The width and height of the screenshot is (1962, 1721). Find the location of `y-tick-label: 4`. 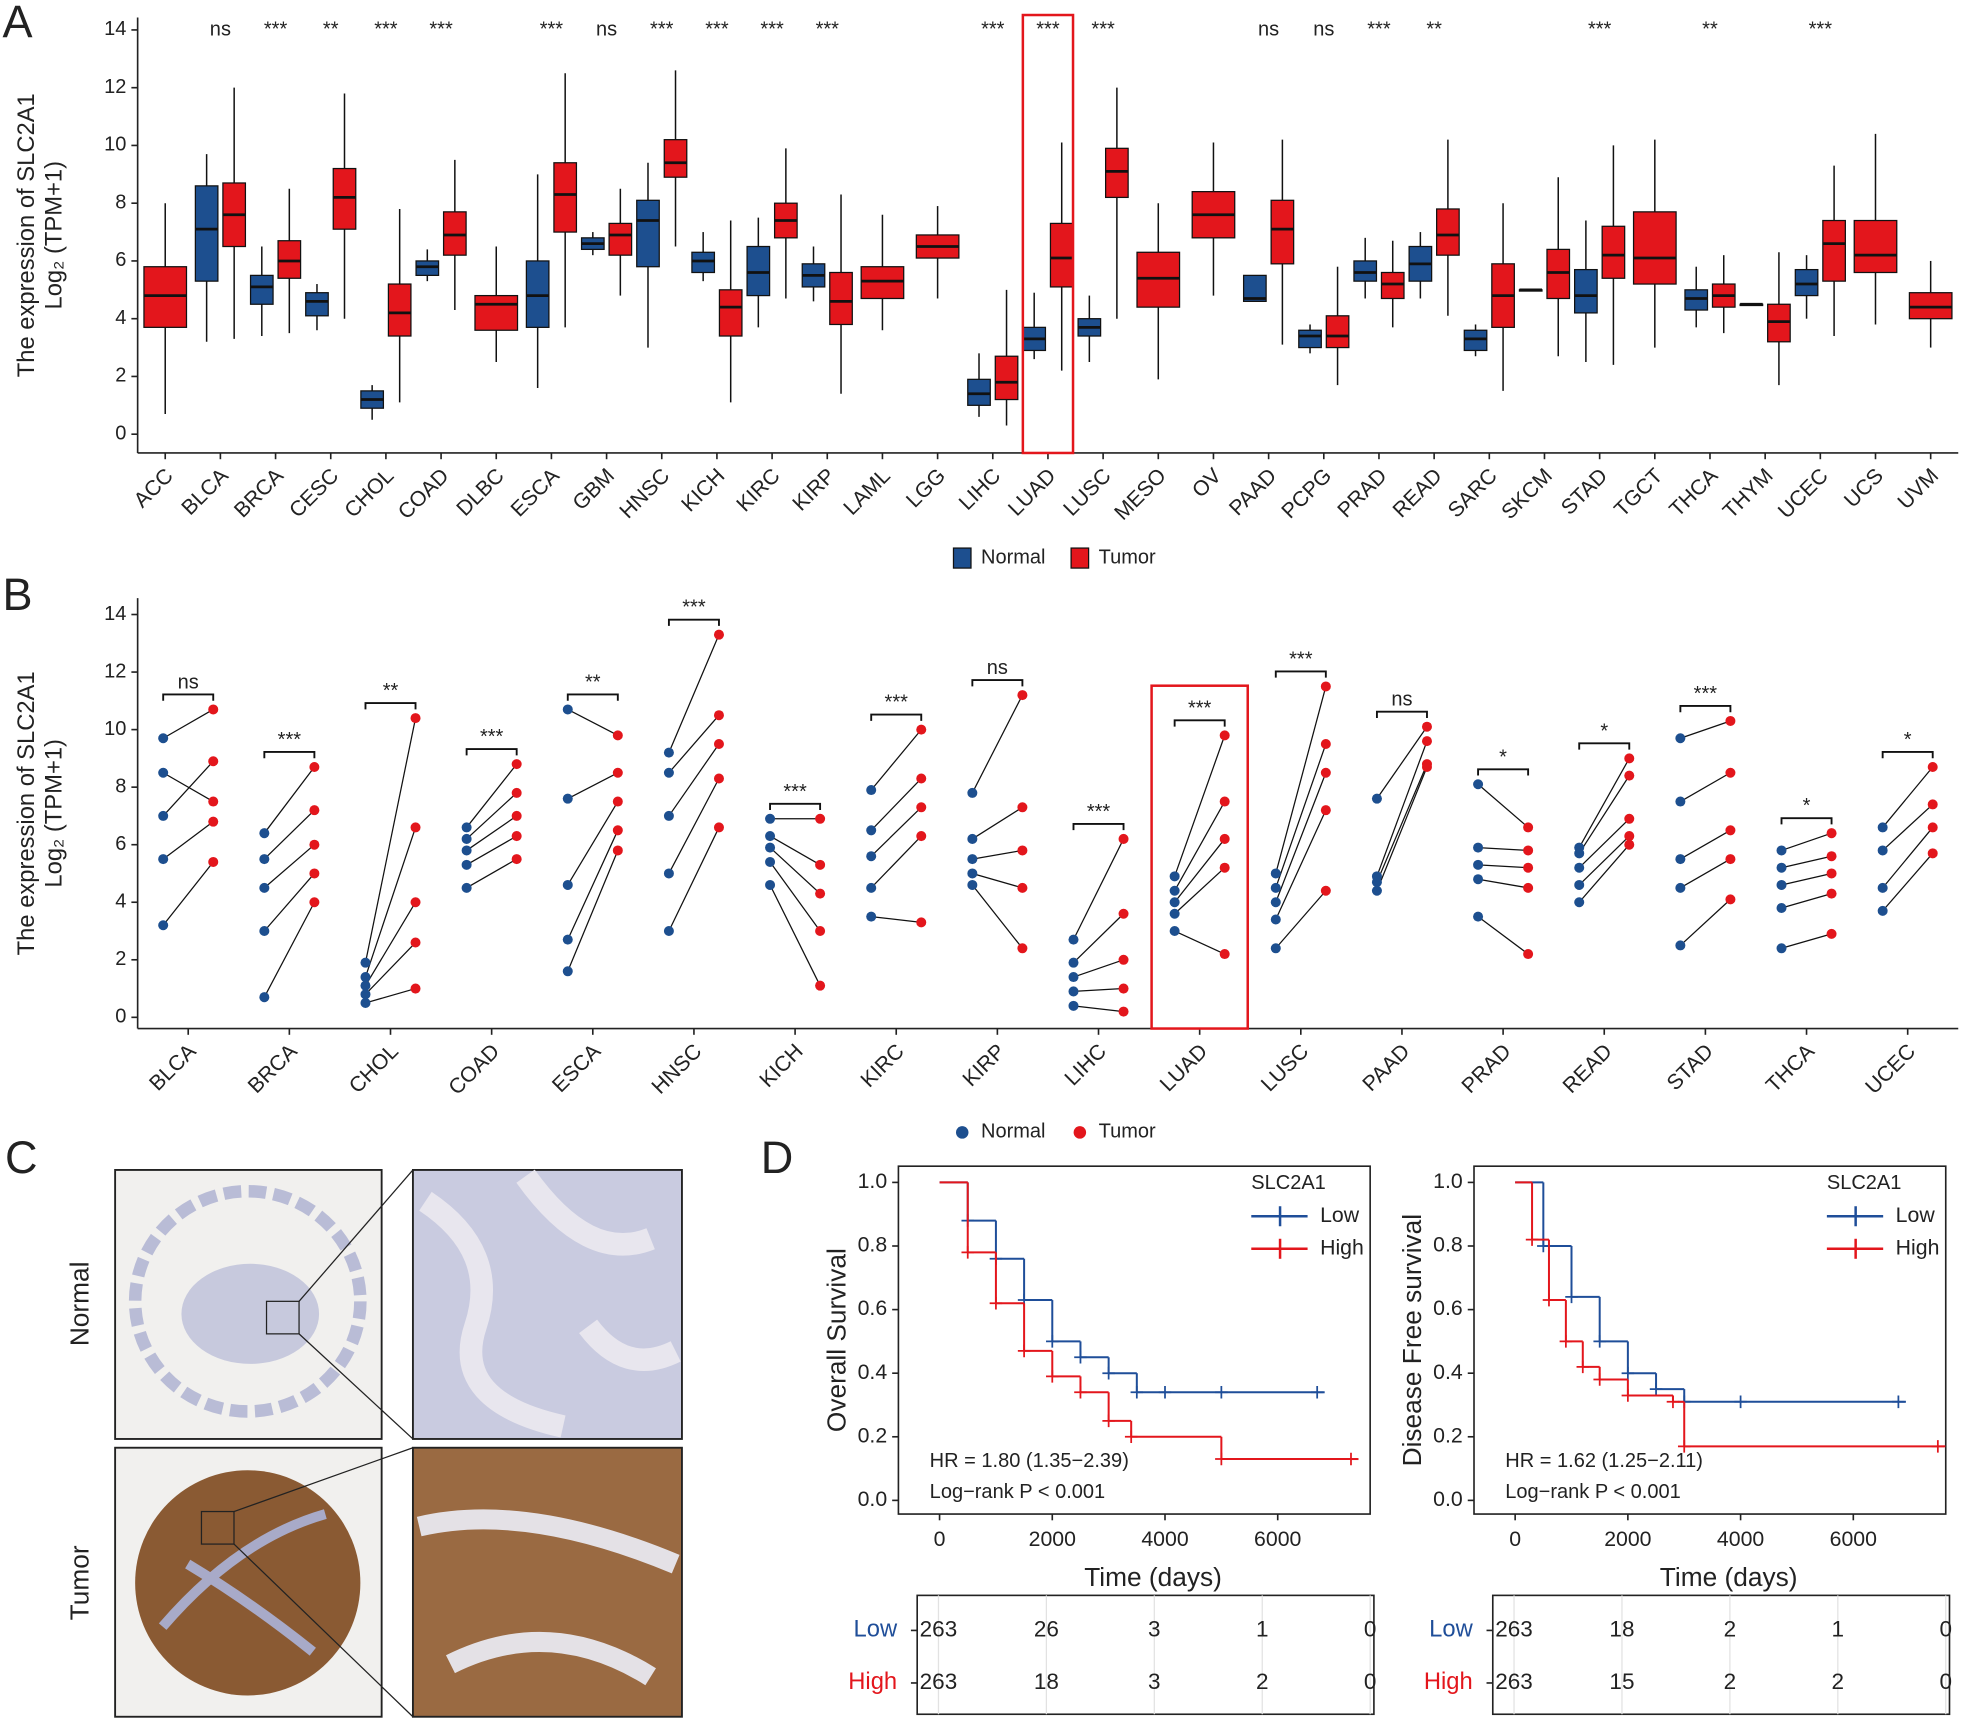

y-tick-label: 4 is located at coordinates (120, 902).